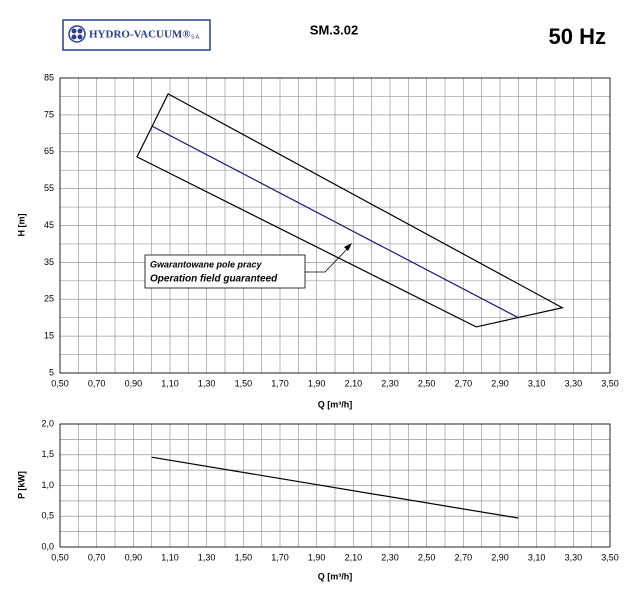 The height and width of the screenshot is (596, 640). Describe the element at coordinates (206, 264) in the screenshot. I see `annotation-text: Gwarantowane pole pracy` at that location.